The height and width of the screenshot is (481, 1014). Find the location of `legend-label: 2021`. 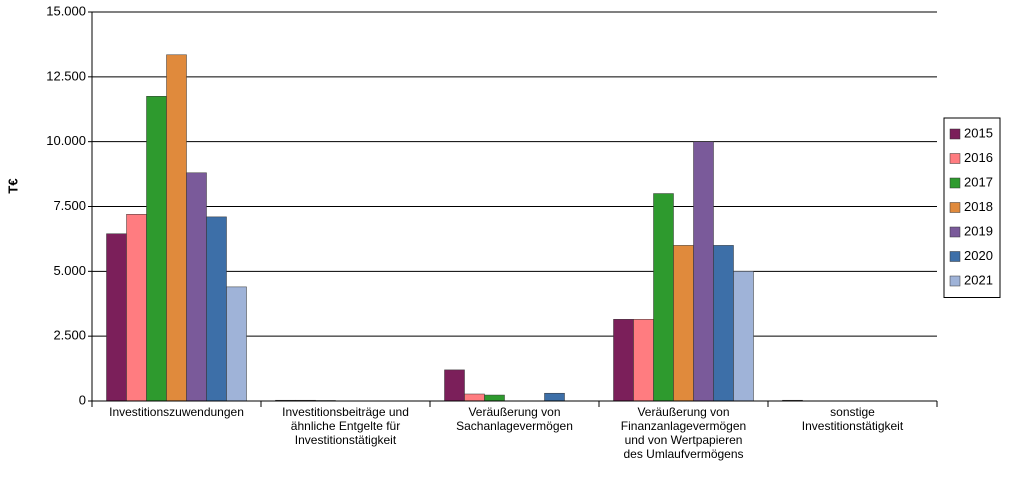

legend-label: 2021 is located at coordinates (978, 279).